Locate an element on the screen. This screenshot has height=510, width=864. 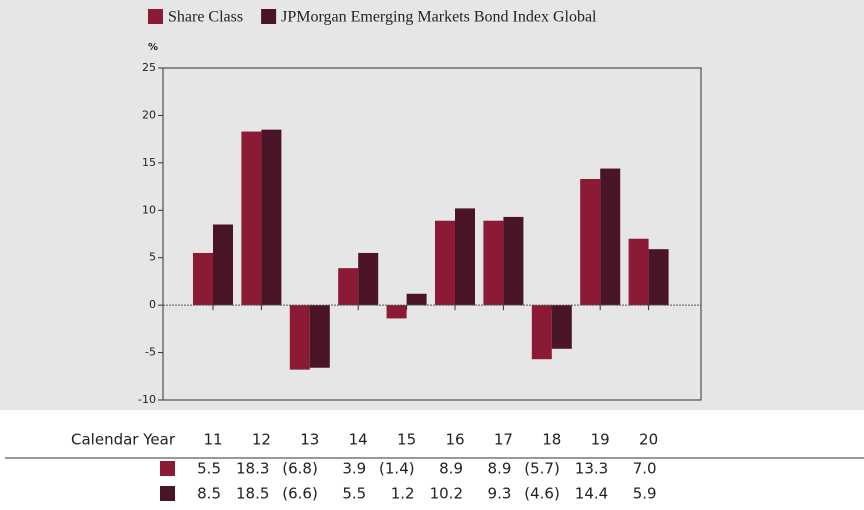
x-tick-label: 20 is located at coordinates (648, 440).